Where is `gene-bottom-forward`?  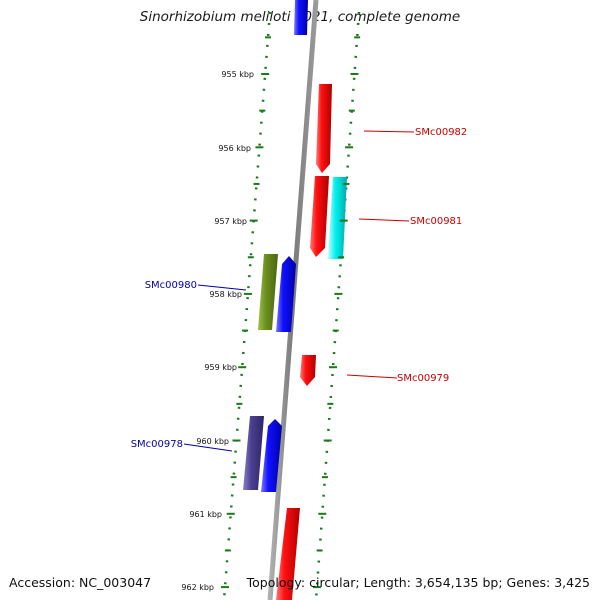 gene-bottom-forward is located at coordinates (288, 554).